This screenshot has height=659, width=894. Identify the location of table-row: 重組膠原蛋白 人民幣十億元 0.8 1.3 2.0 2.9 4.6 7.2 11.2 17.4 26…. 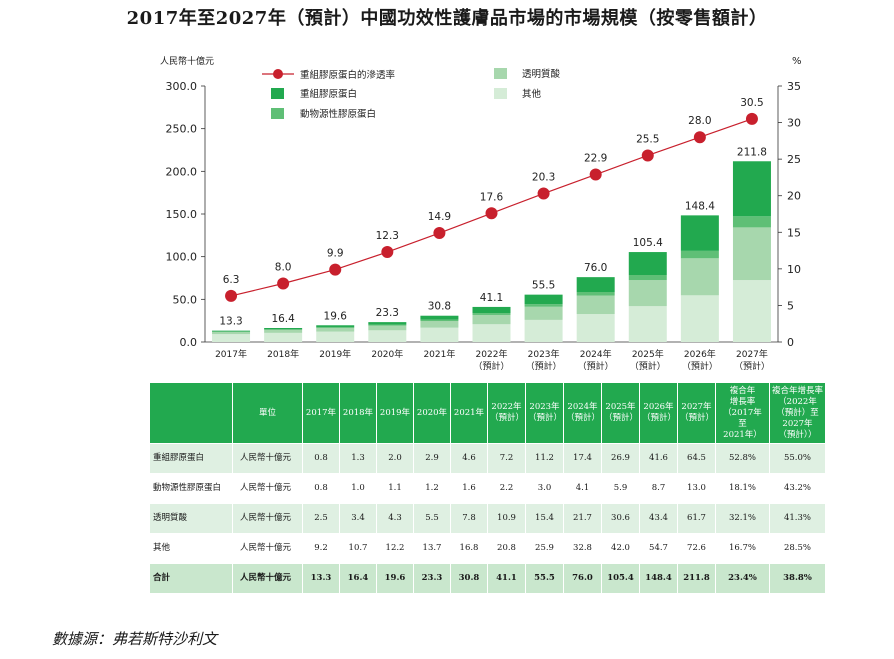
(487, 458).